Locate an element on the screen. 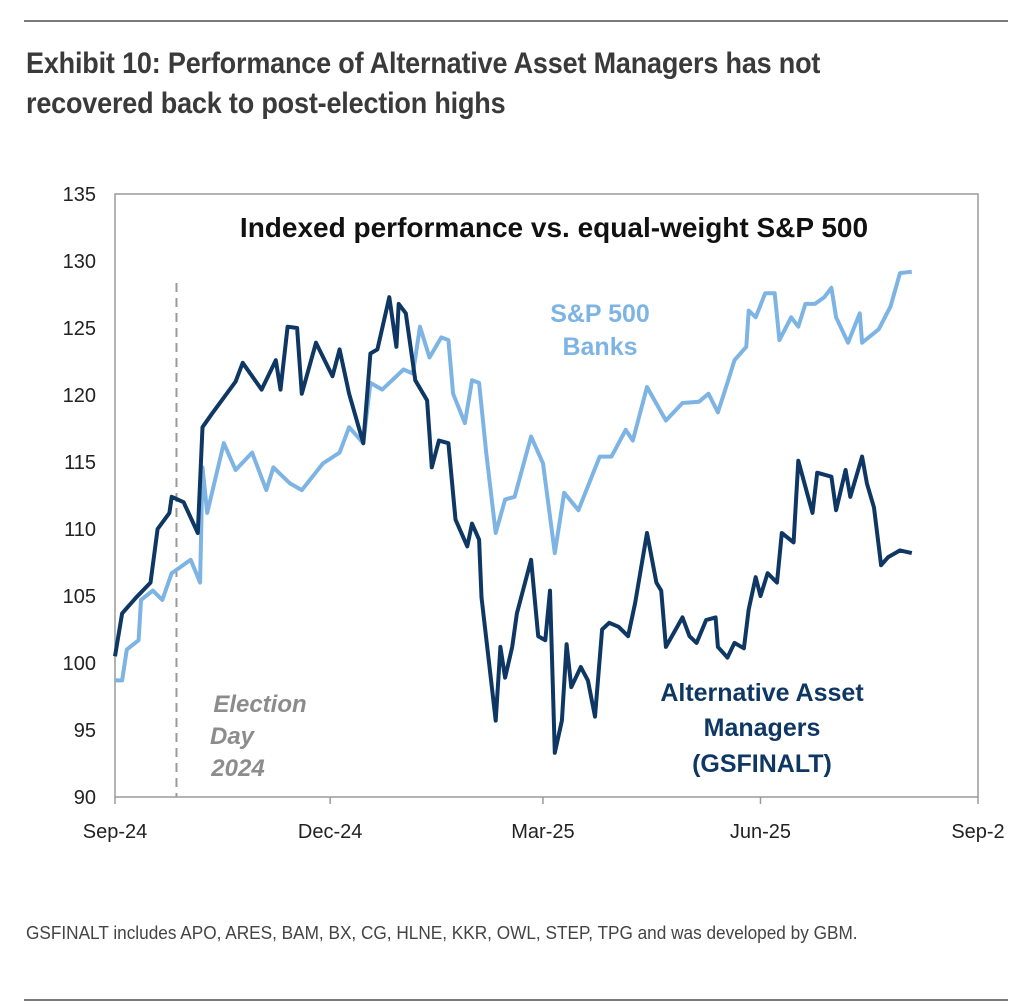 This screenshot has width=1024, height=1003. series-label-alt-managers: Alternative Asset is located at coordinates (762, 693).